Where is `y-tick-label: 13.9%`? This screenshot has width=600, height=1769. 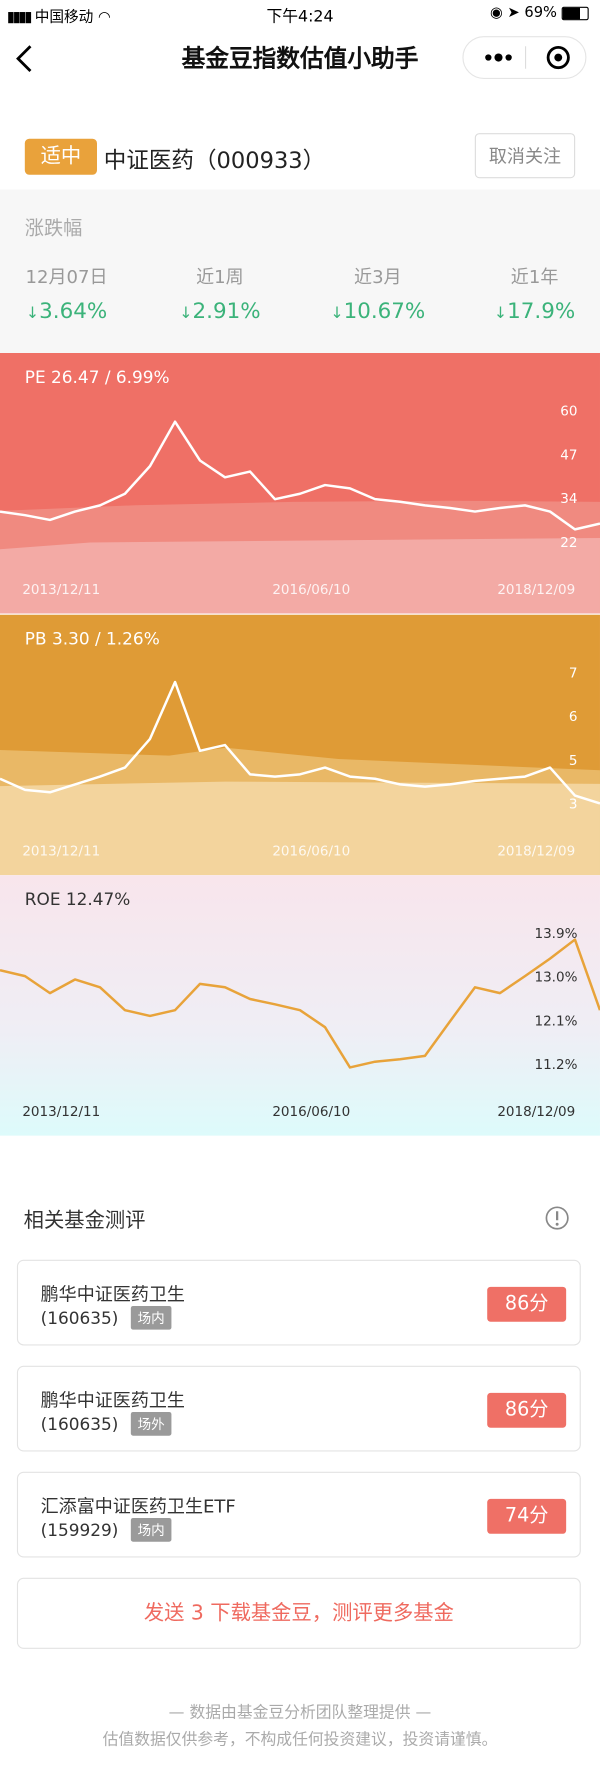 y-tick-label: 13.9% is located at coordinates (555, 934).